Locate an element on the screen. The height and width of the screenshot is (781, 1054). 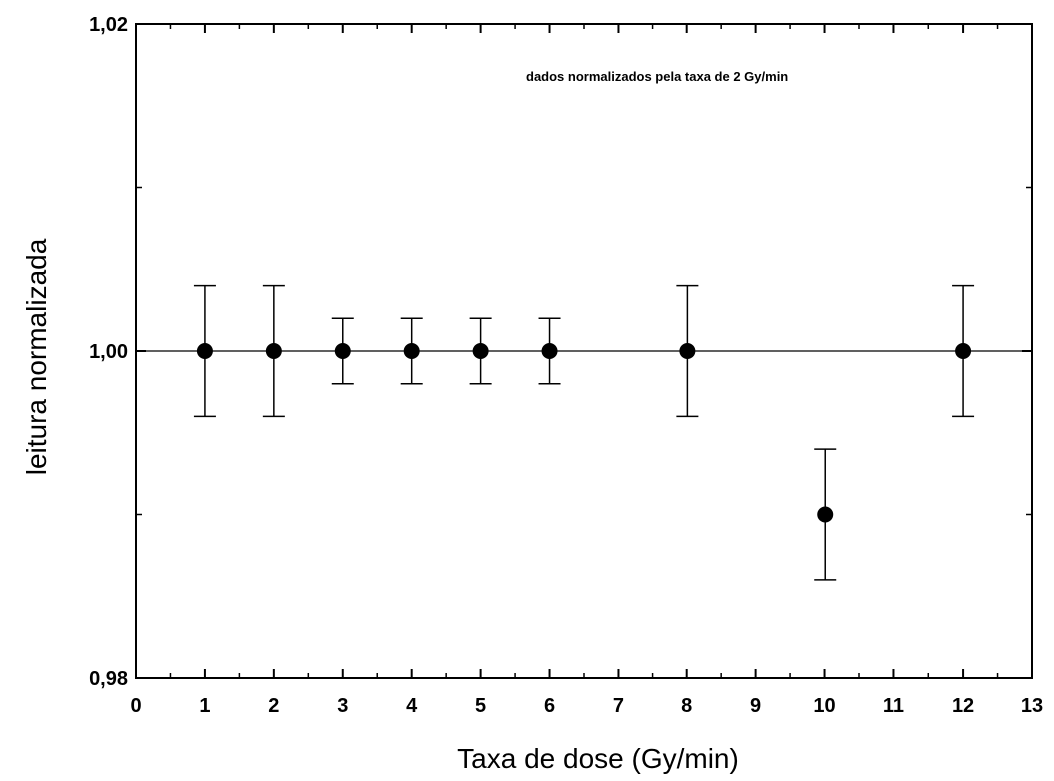
x-tick-label: 3 is located at coordinates (342, 706).